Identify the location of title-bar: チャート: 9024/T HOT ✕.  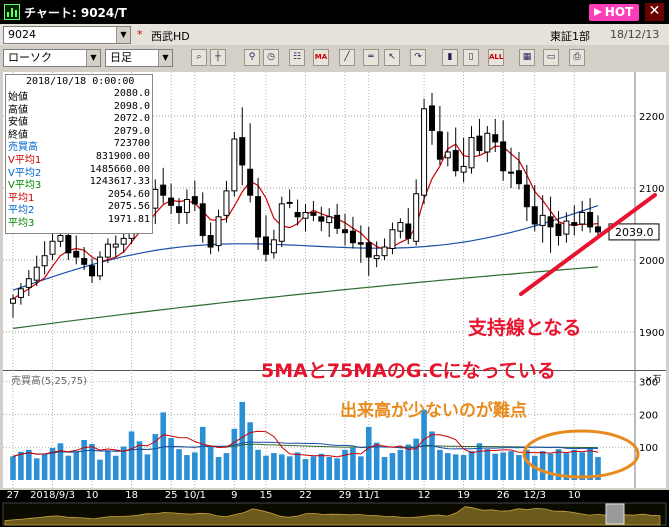
(334, 12).